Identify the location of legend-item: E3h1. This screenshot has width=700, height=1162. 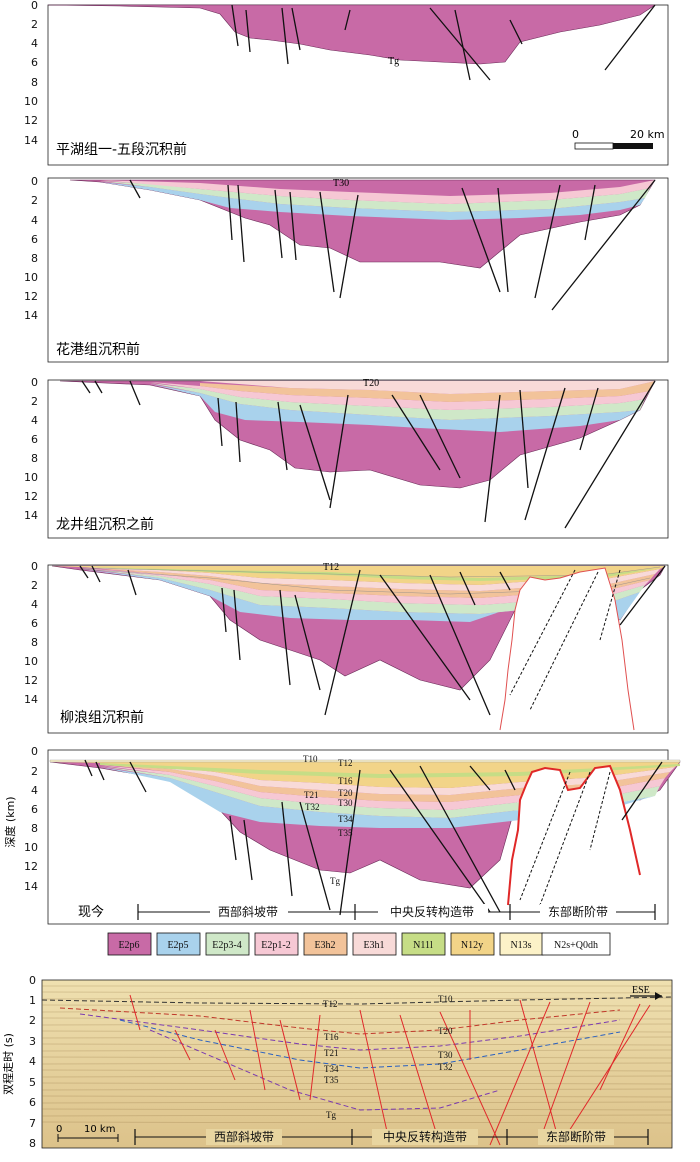
(374, 944).